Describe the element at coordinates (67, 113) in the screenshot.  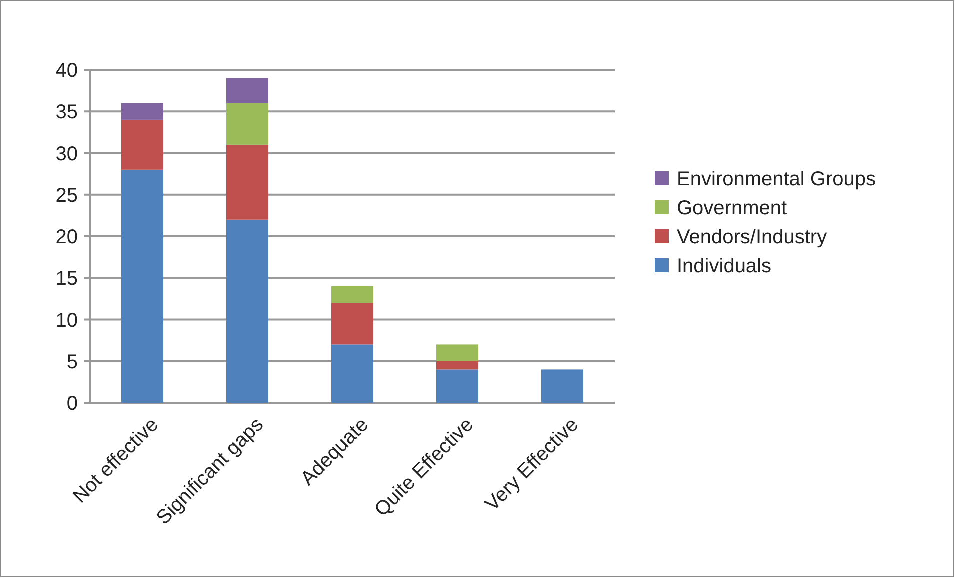
I see `y-tick-label: 35` at that location.